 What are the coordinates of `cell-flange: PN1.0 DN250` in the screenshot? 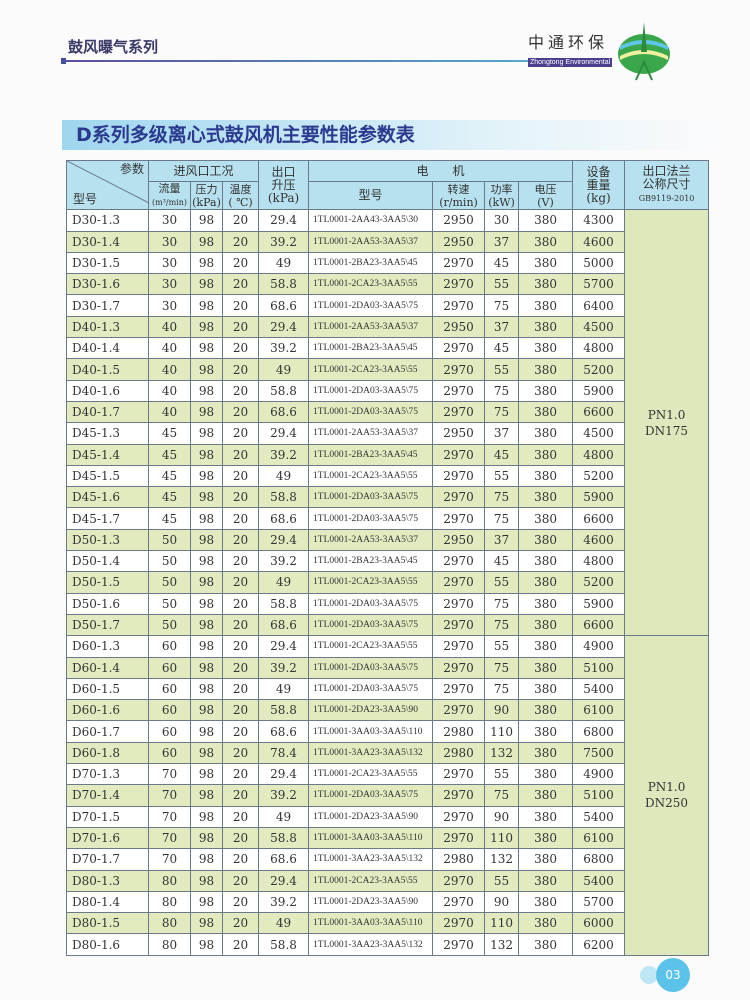 It's located at (667, 795).